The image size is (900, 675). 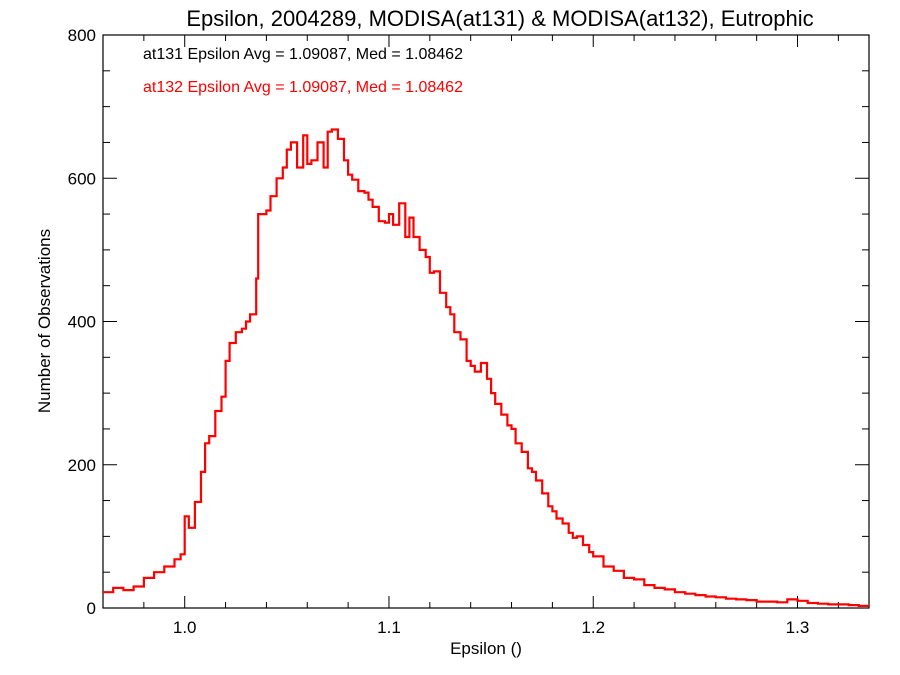 I want to click on y-tick-label: 0, so click(x=91, y=608).